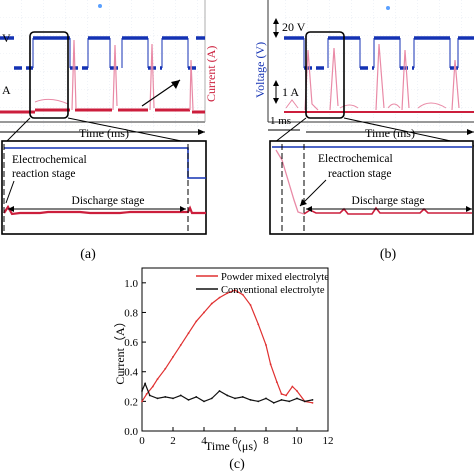 The width and height of the screenshot is (474, 474). Describe the element at coordinates (131, 432) in the screenshot. I see `y-tick-label: 0.0` at that location.